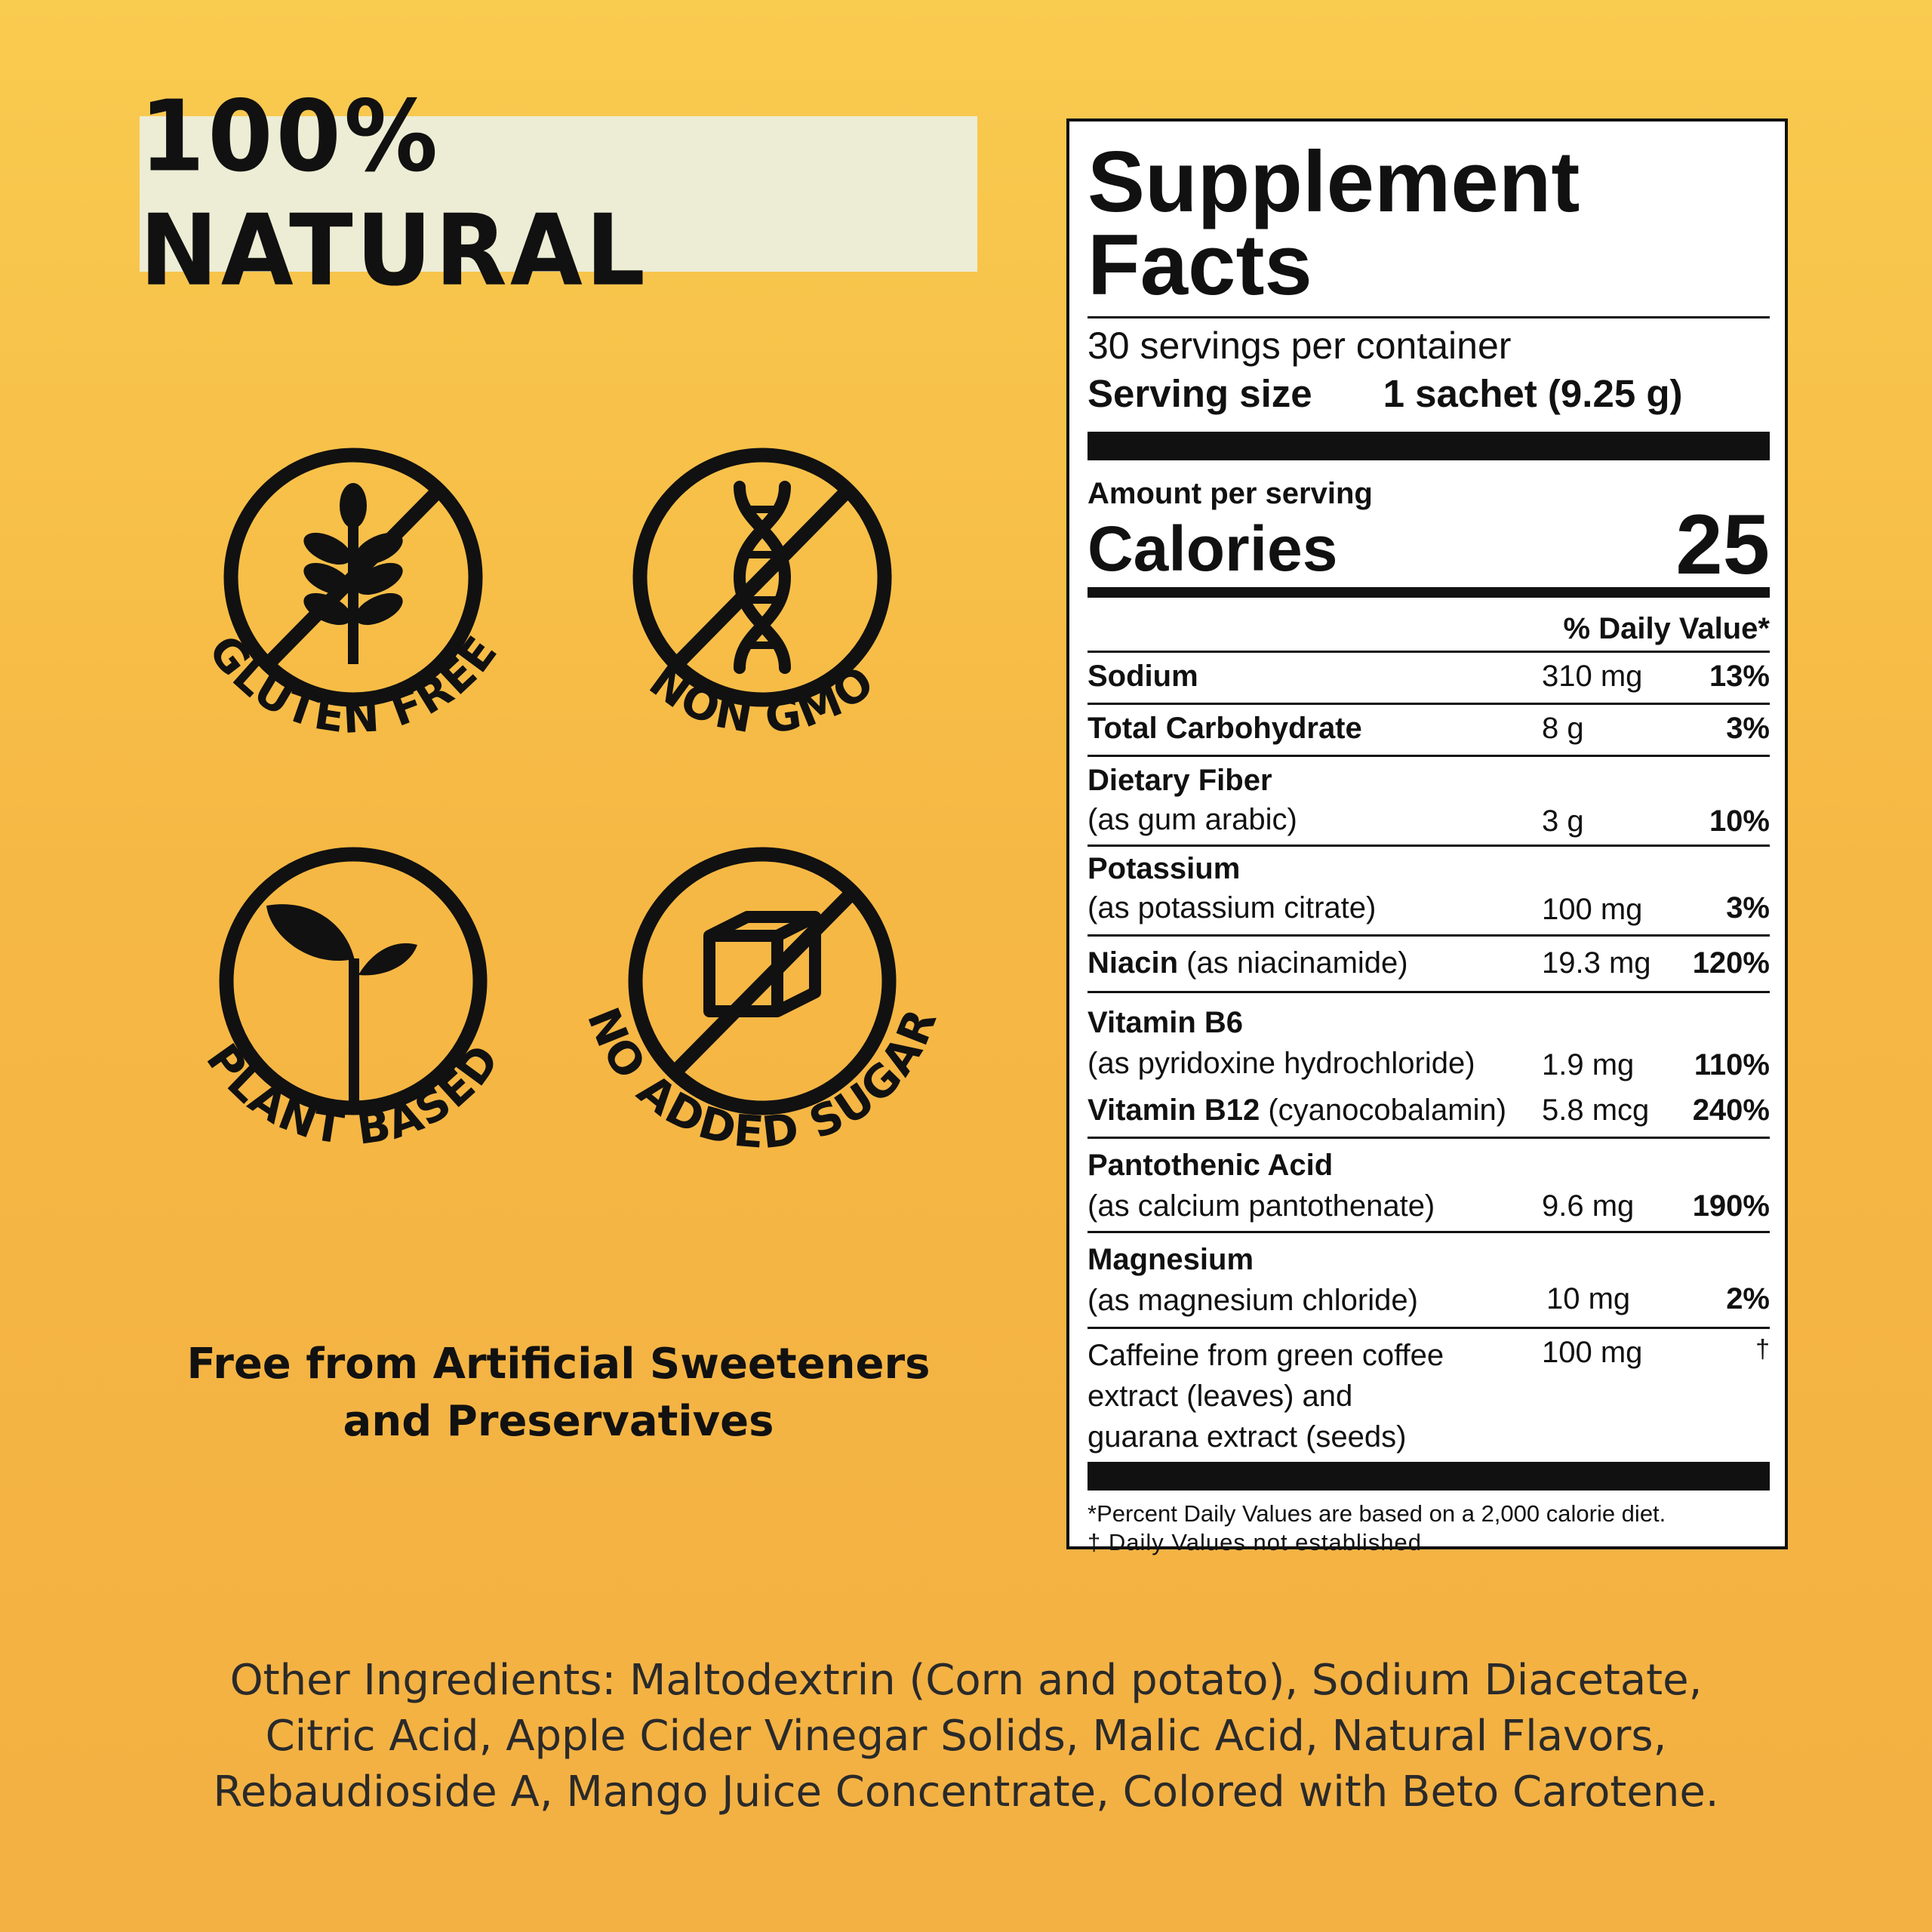 Image resolution: width=1932 pixels, height=1932 pixels. Describe the element at coordinates (1171, 1259) in the screenshot. I see `nutrient-name: Magnesium` at that location.